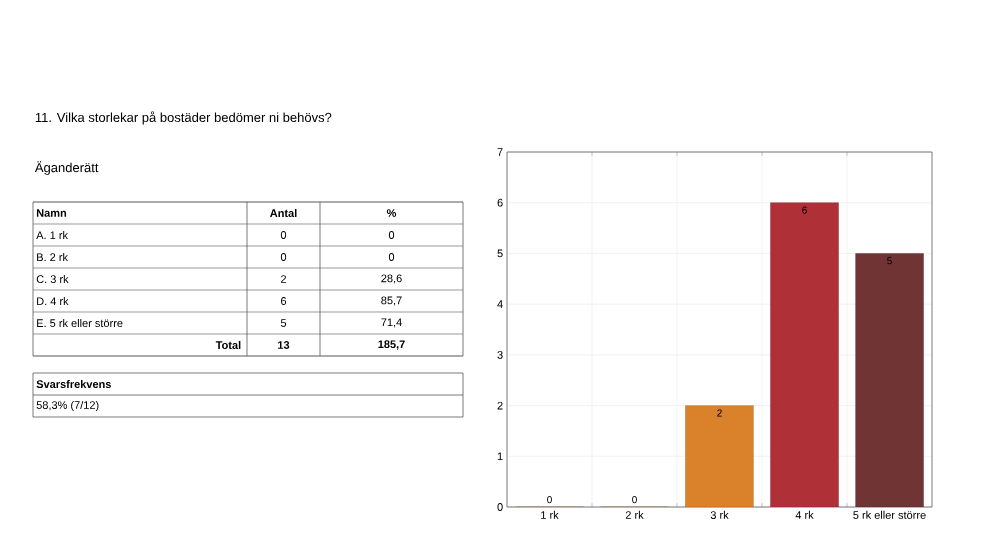 This screenshot has height=539, width=1003. Describe the element at coordinates (550, 514) in the screenshot. I see `x-tick-label: 1 rk` at that location.